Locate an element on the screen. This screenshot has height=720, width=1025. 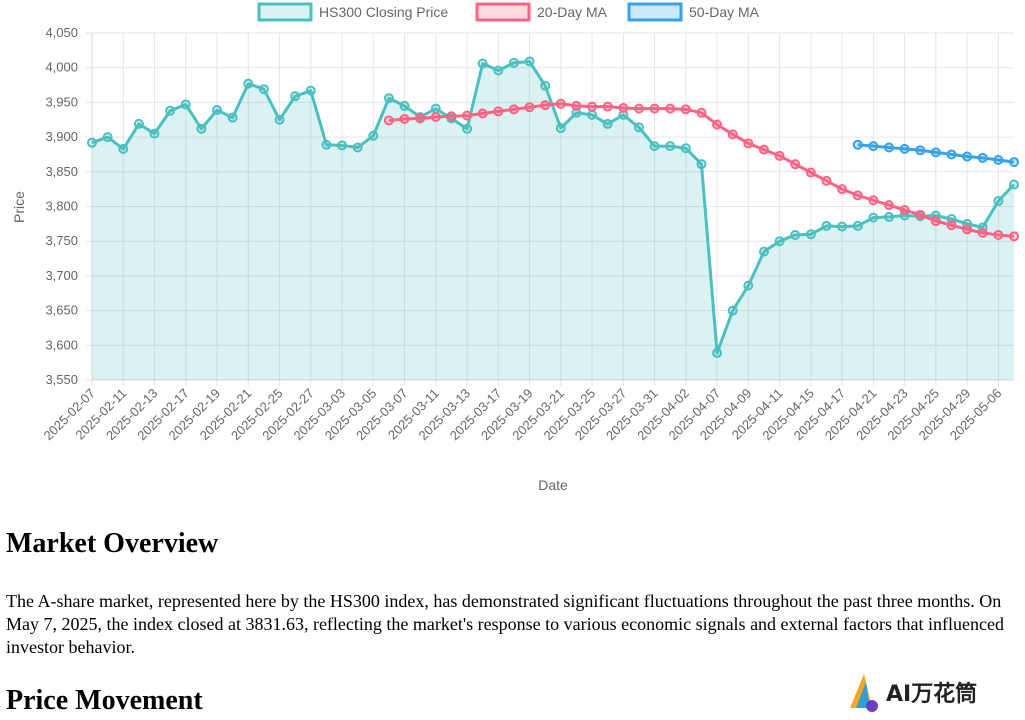
y-tick-label: 3,750 is located at coordinates (61, 240).